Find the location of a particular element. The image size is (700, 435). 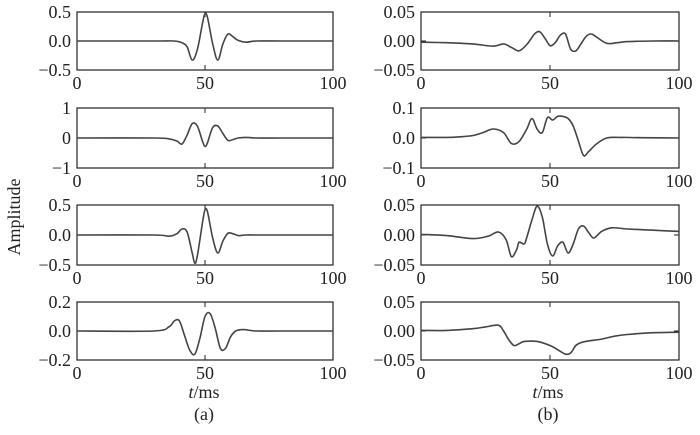

panel-a-3-ytick-label: 0.0 is located at coordinates (60, 235).